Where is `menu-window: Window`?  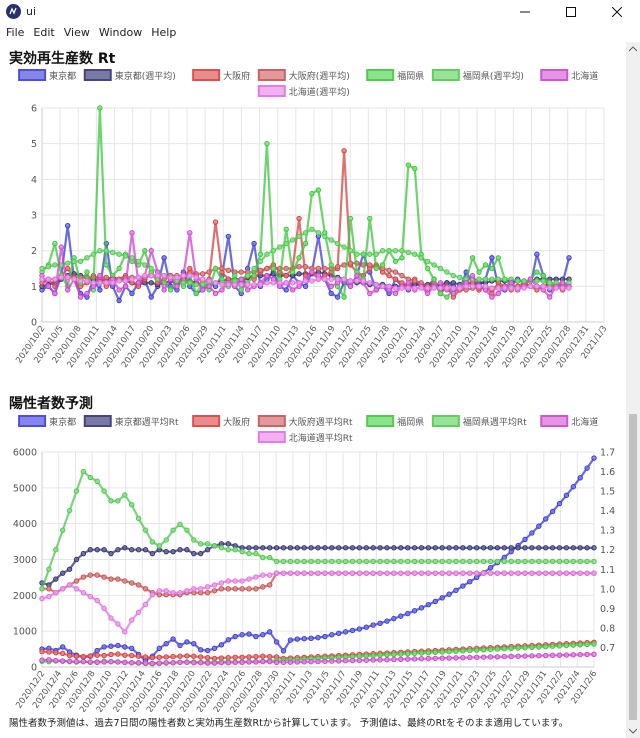 menu-window: Window is located at coordinates (120, 32).